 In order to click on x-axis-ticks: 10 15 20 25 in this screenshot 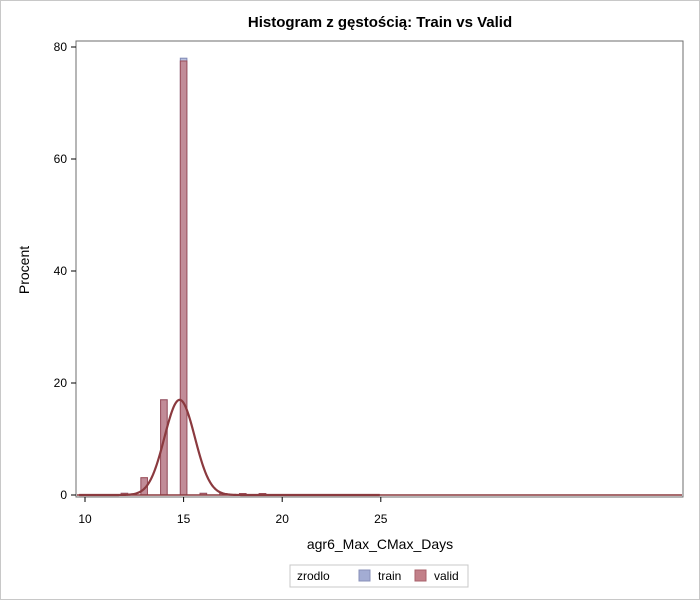, I will do `click(233, 511)`.